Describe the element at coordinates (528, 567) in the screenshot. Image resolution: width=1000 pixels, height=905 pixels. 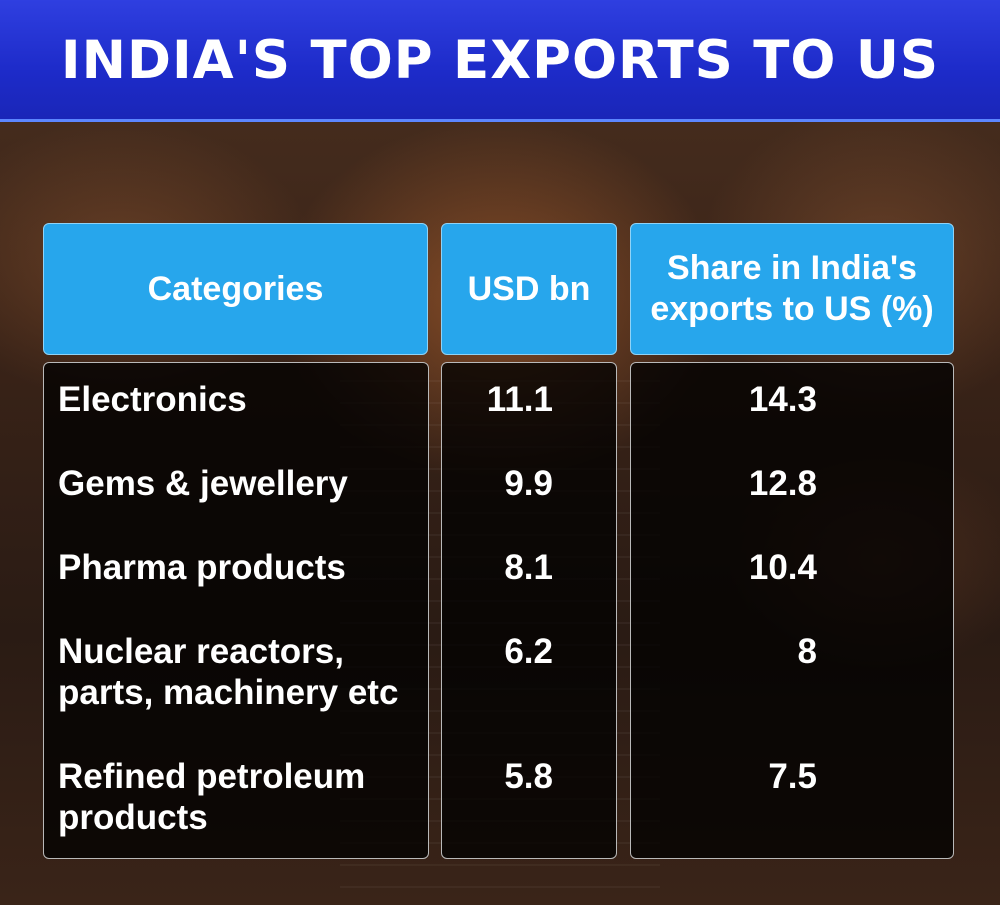
I see `table-cell-usd-bn: 8.1` at that location.